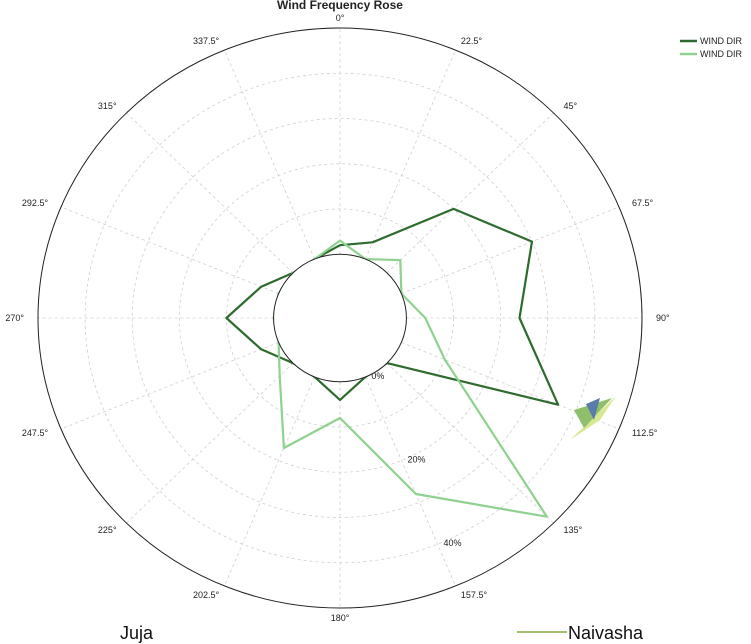  I want to click on angle-label: 67.5°, so click(643, 203).